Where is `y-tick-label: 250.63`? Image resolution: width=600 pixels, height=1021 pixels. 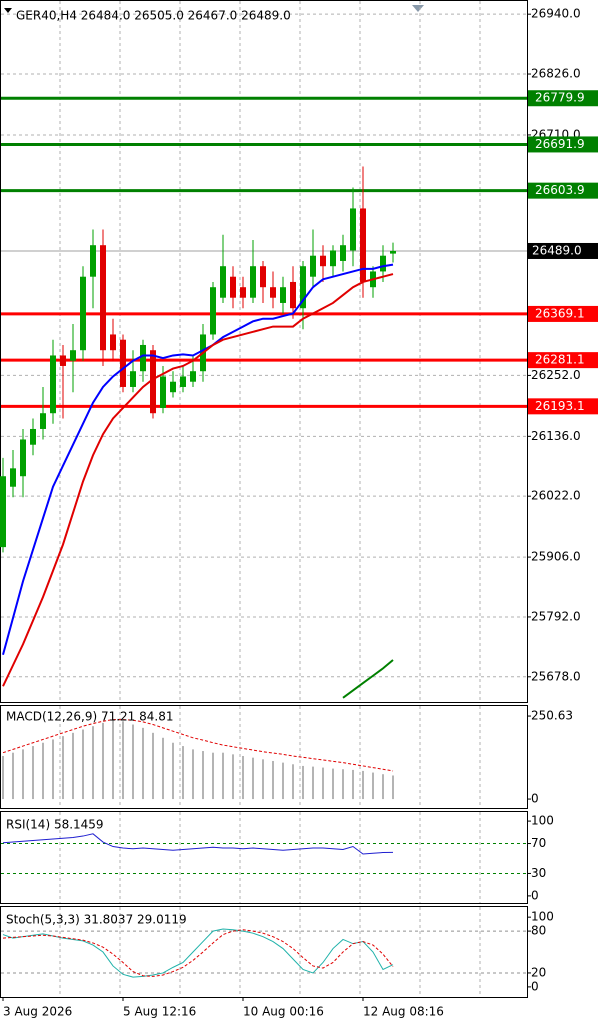
y-tick-label: 250.63 is located at coordinates (552, 716).